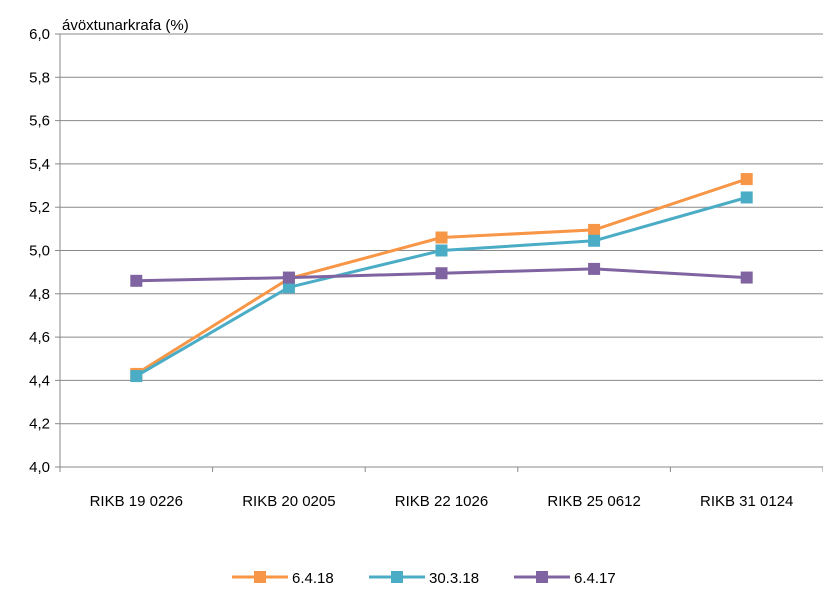 The image size is (823, 593). I want to click on x-tick-label: RIKB 19 0226, so click(136, 501).